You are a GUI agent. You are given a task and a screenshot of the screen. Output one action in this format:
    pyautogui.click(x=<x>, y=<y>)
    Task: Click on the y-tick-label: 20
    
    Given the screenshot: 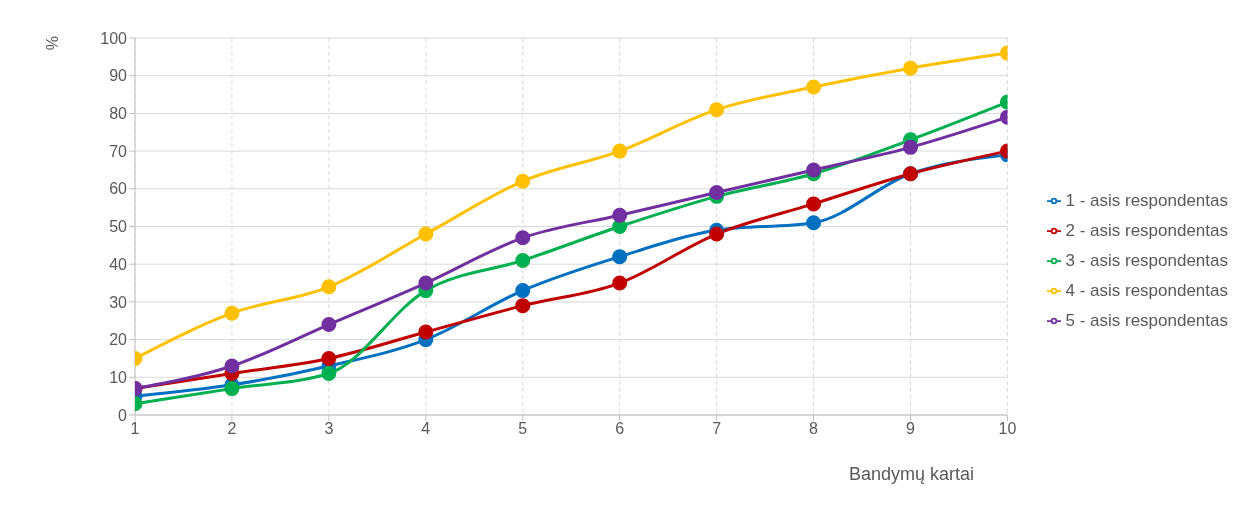 What is the action you would take?
    pyautogui.click(x=118, y=340)
    